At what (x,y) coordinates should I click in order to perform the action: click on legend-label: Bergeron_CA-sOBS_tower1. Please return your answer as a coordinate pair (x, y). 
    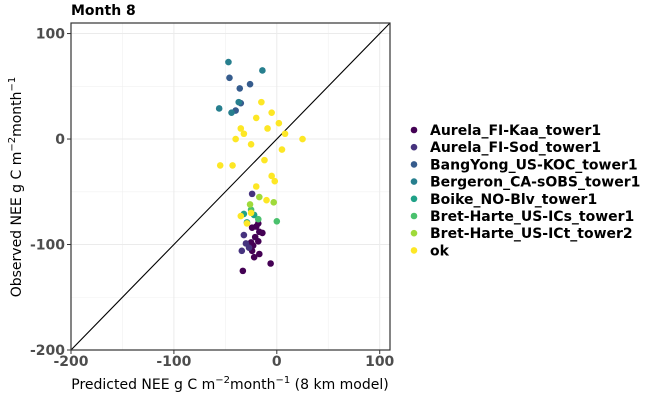
    Looking at the image, I should click on (535, 183).